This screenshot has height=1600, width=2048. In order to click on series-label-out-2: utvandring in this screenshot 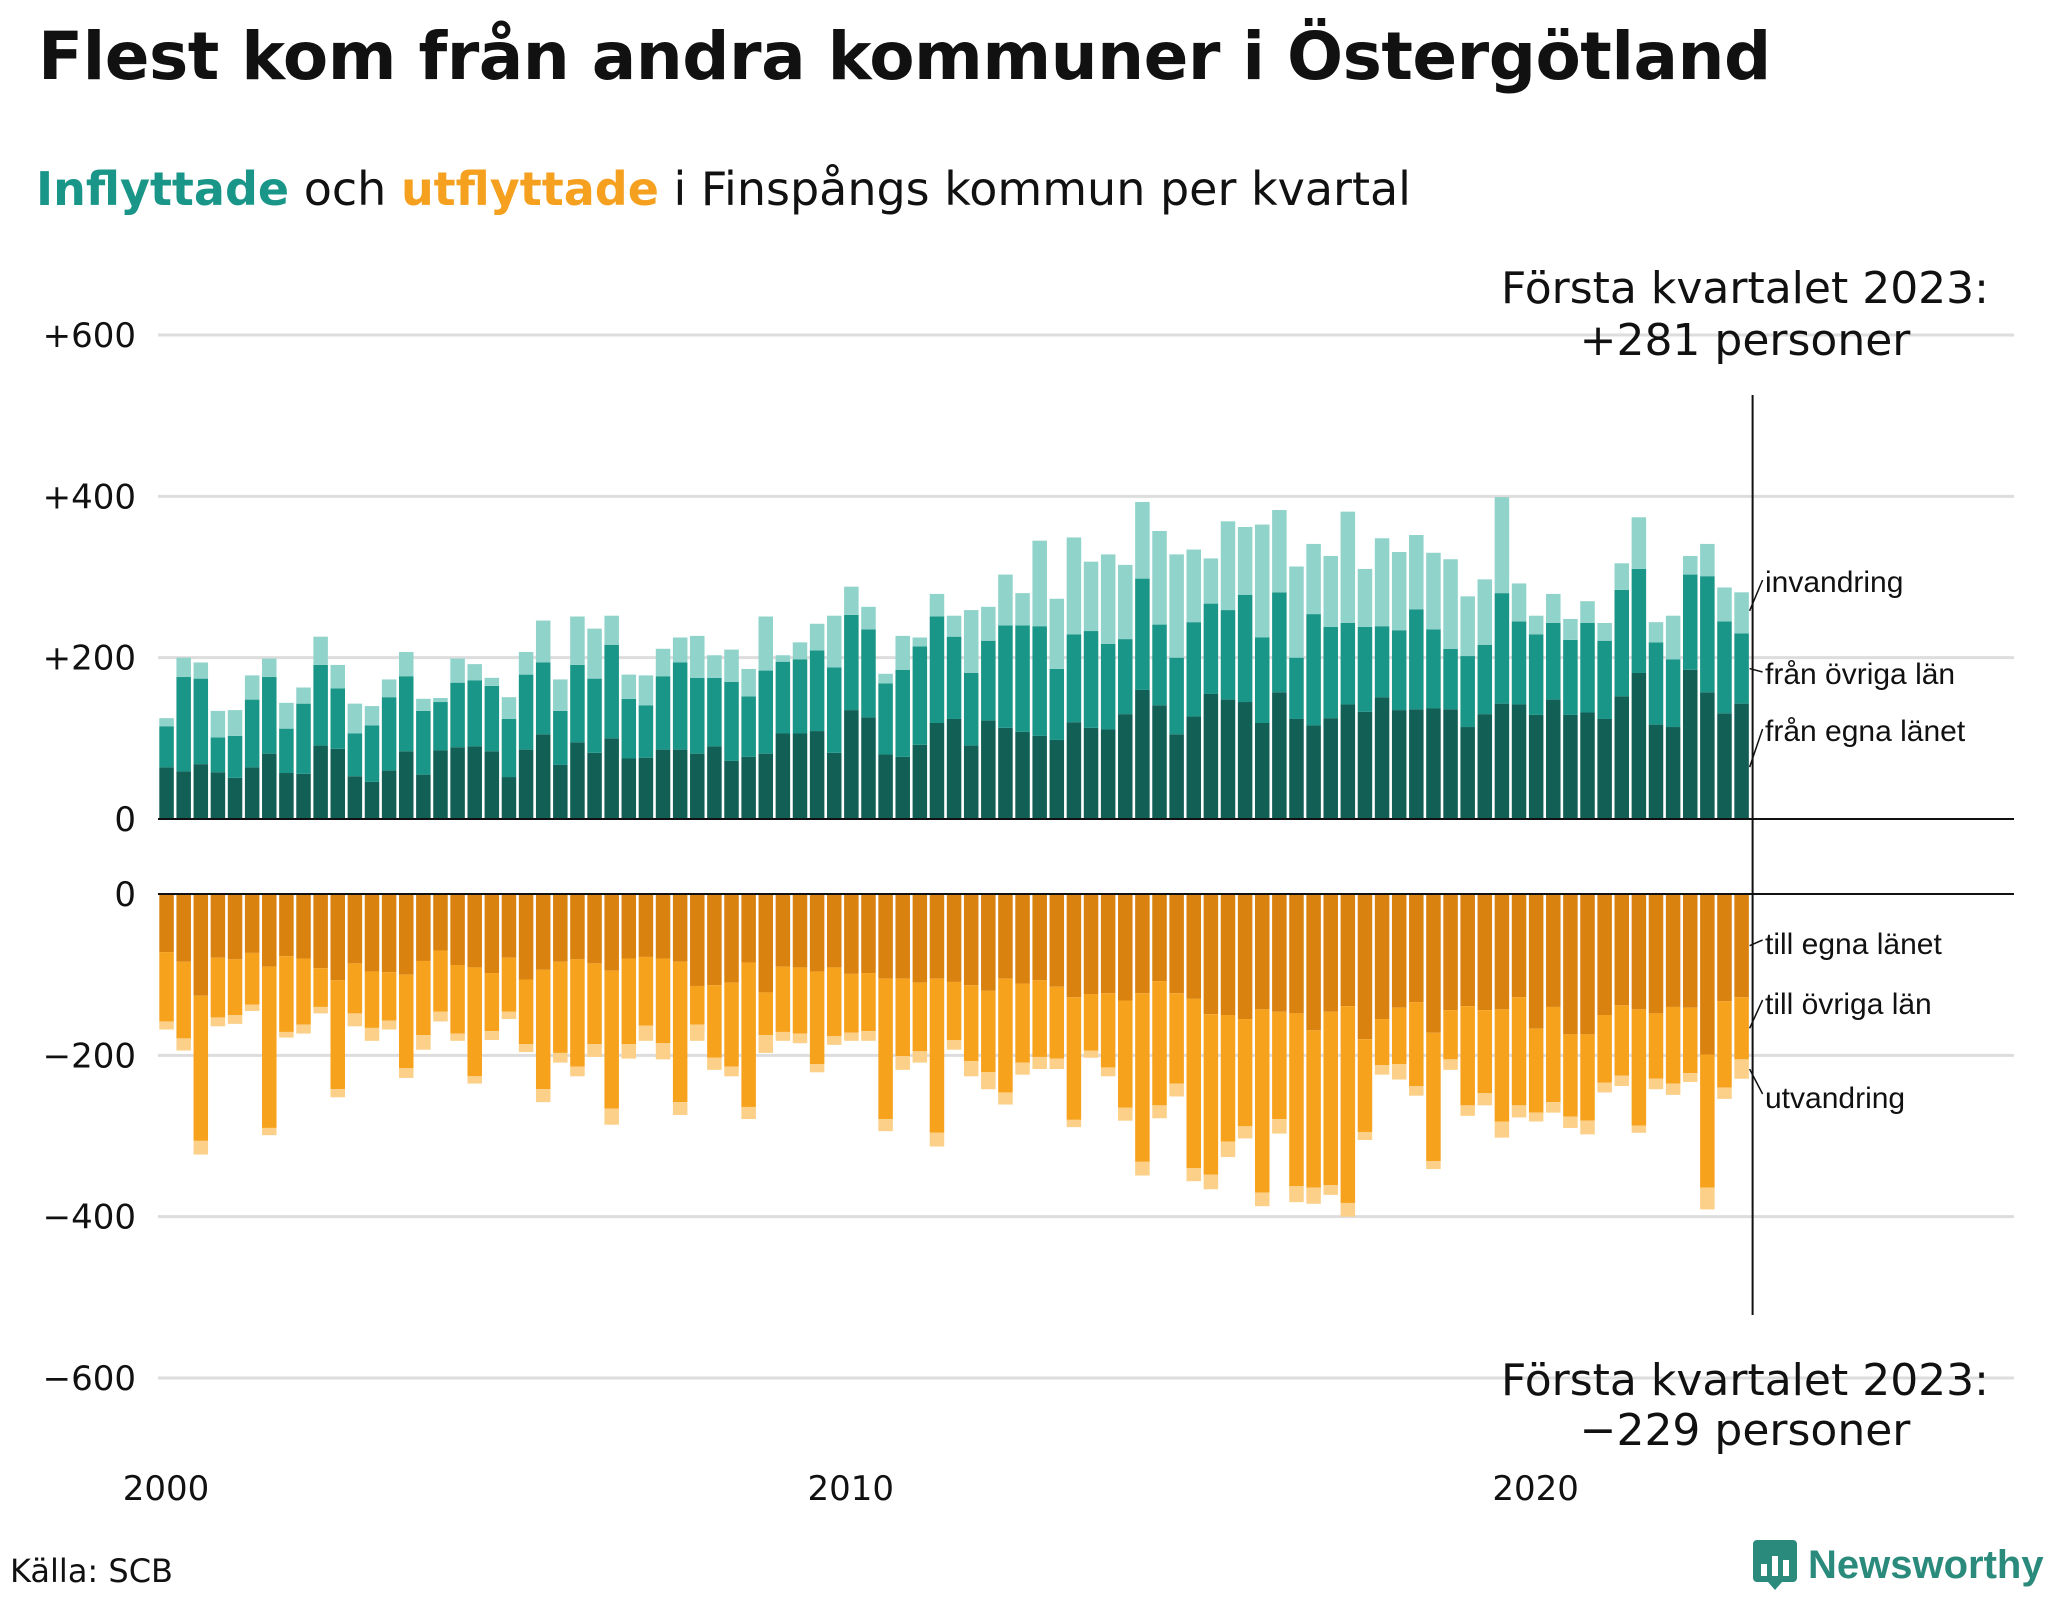, I will do `click(1835, 1098)`.